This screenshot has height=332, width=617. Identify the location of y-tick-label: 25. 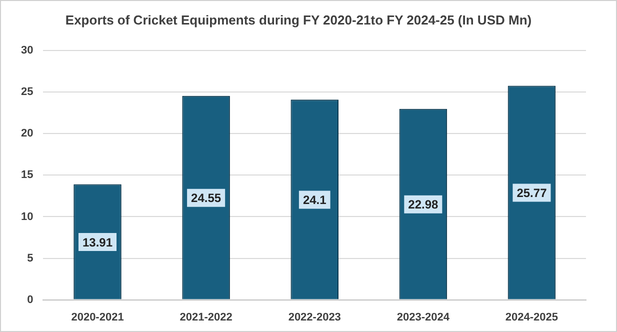
(27, 92).